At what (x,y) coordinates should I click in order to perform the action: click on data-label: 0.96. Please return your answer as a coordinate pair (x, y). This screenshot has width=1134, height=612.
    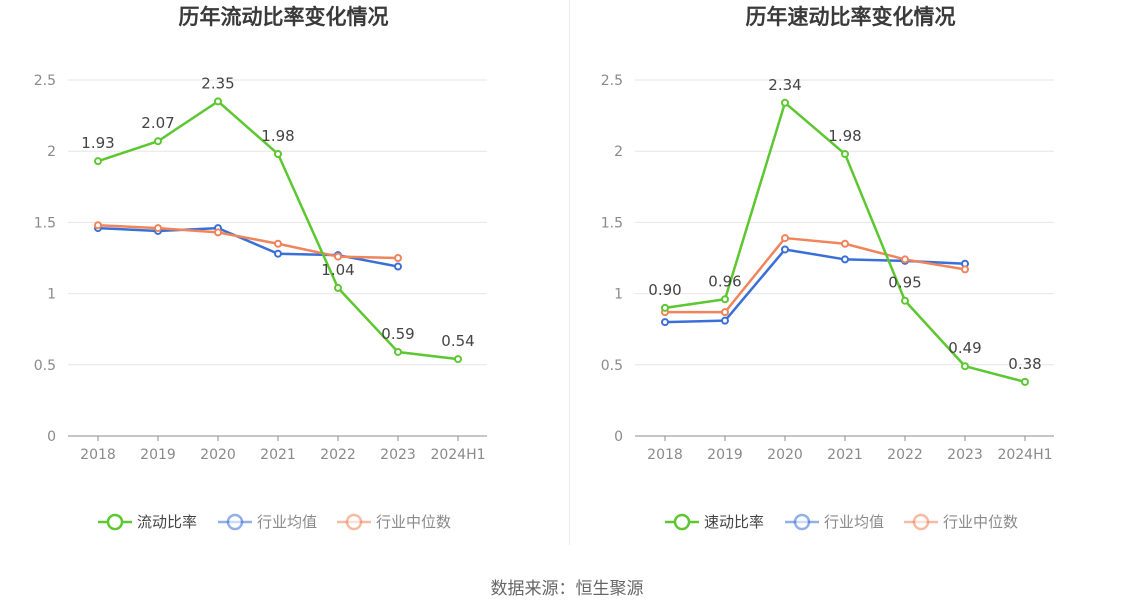
    Looking at the image, I should click on (724, 281).